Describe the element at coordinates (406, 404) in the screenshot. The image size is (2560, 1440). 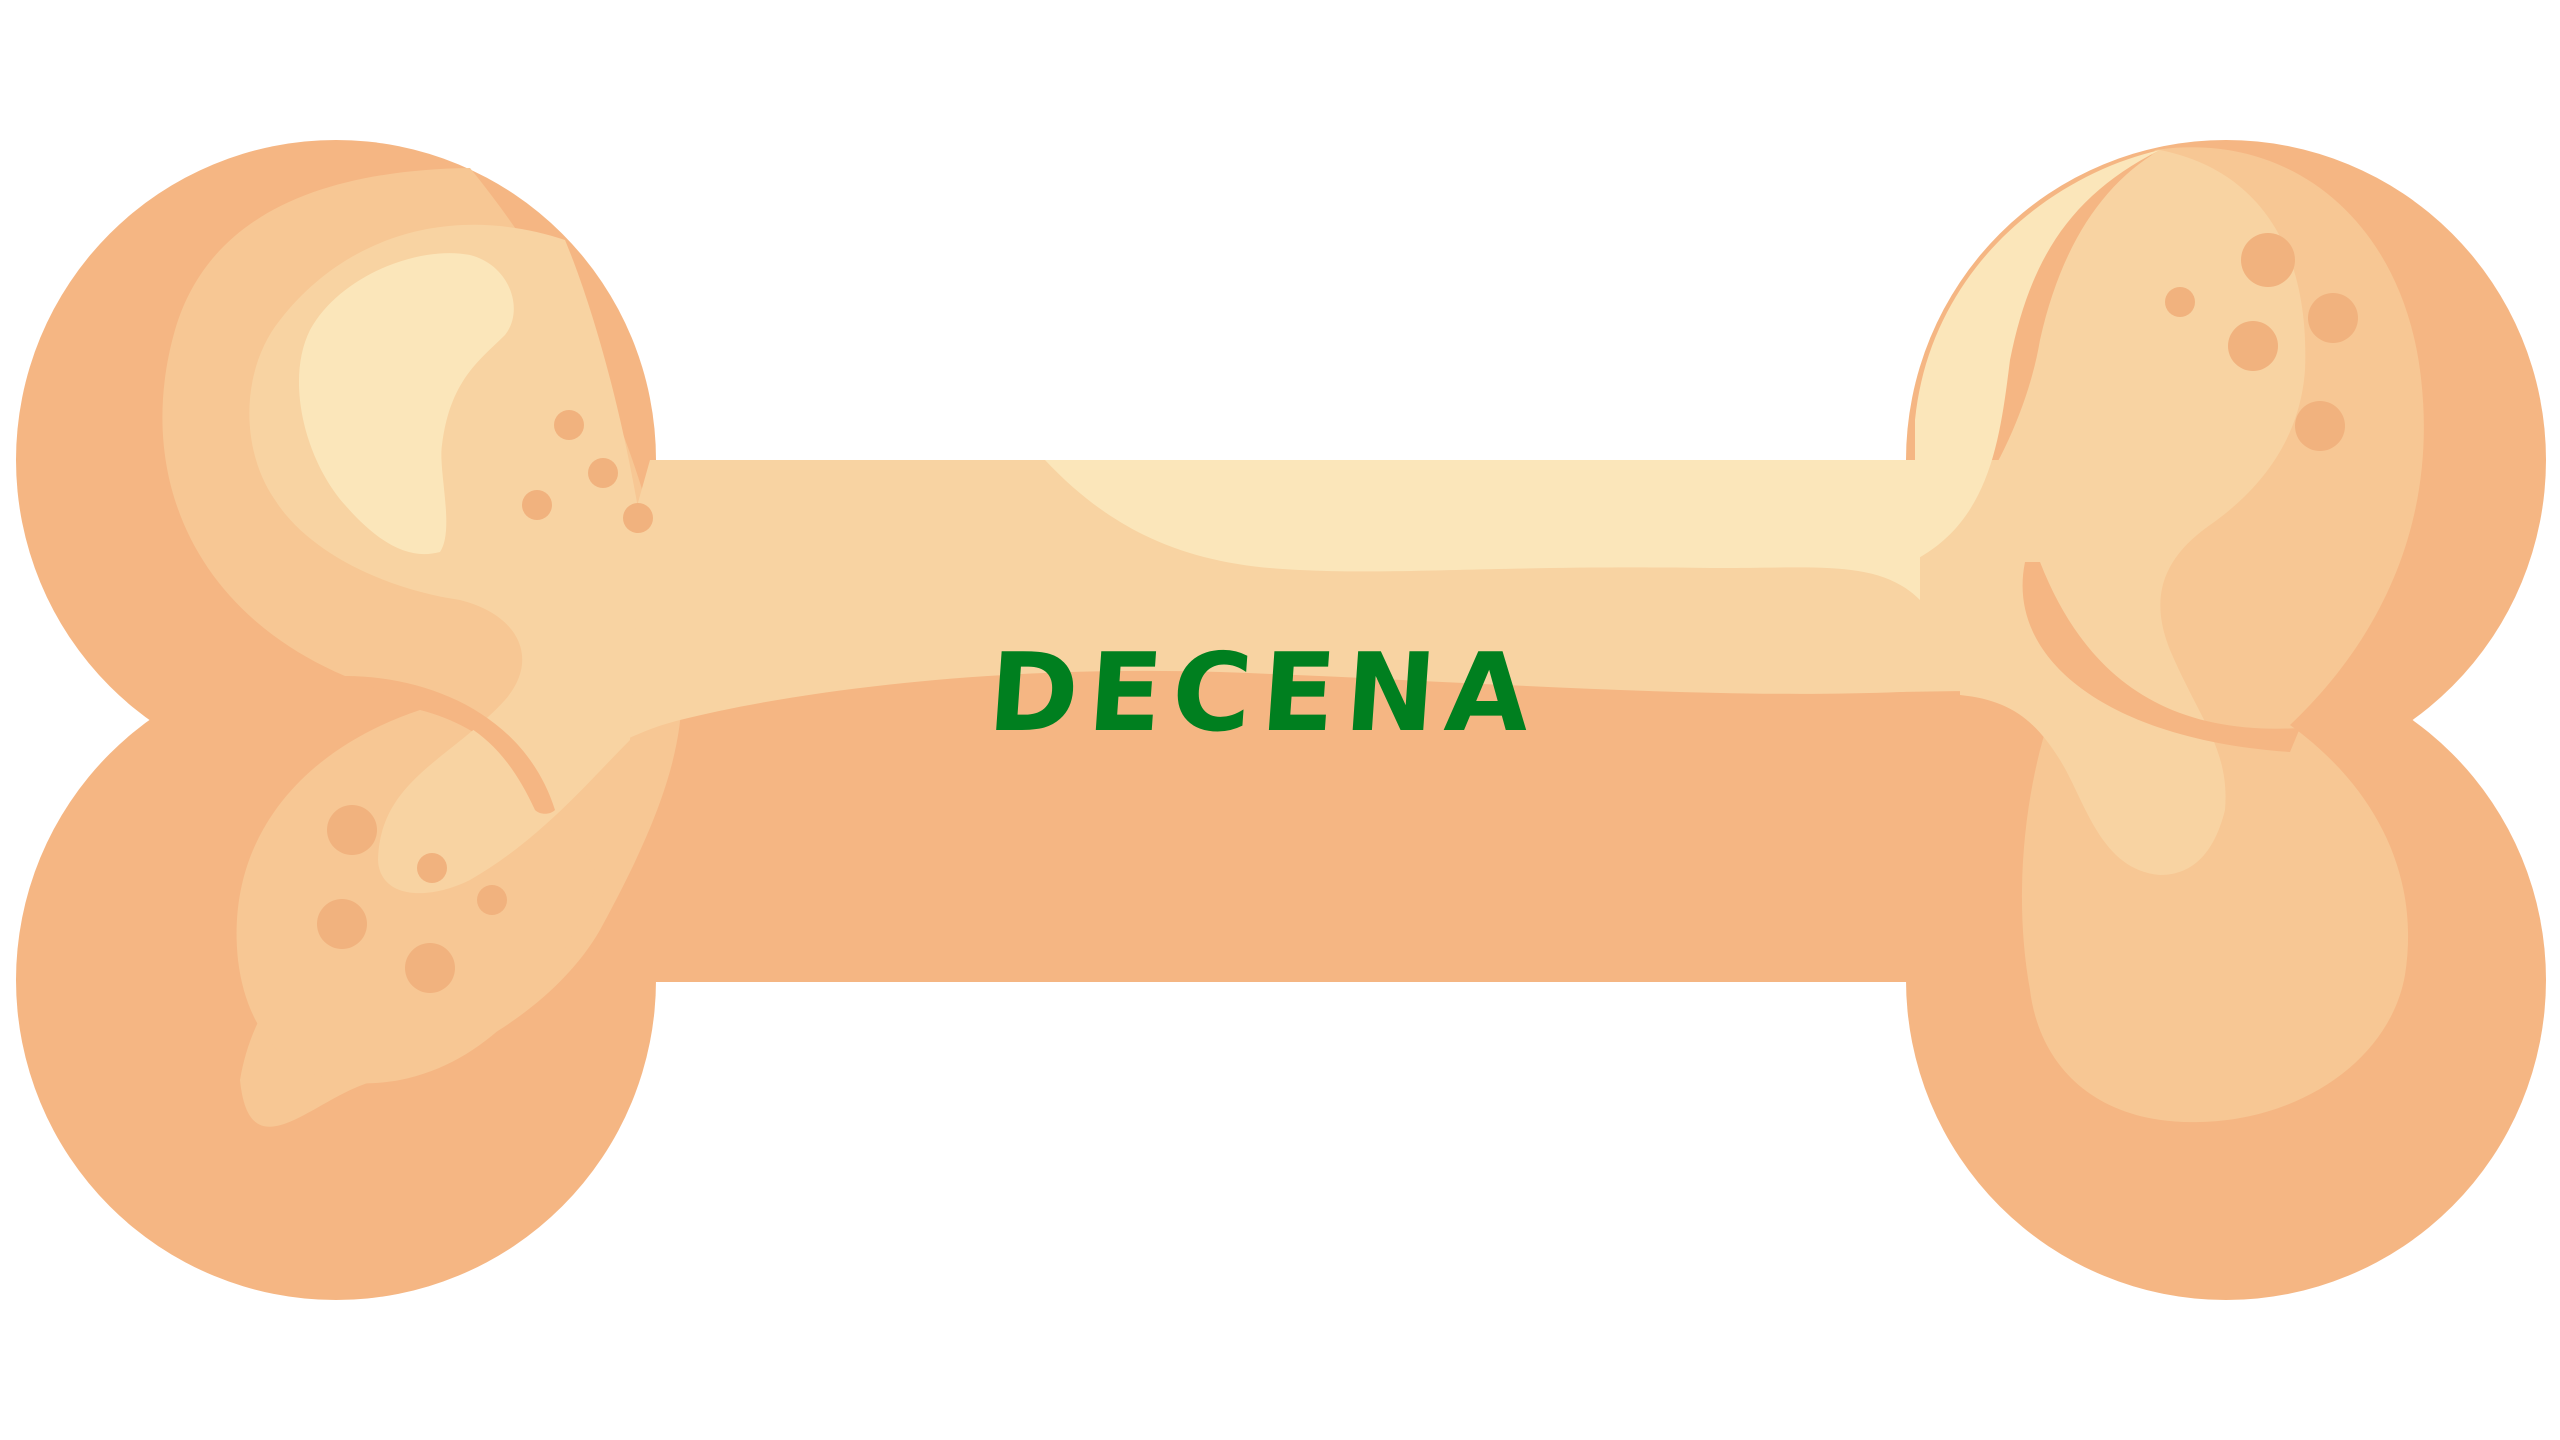
I see `left-highlight` at that location.